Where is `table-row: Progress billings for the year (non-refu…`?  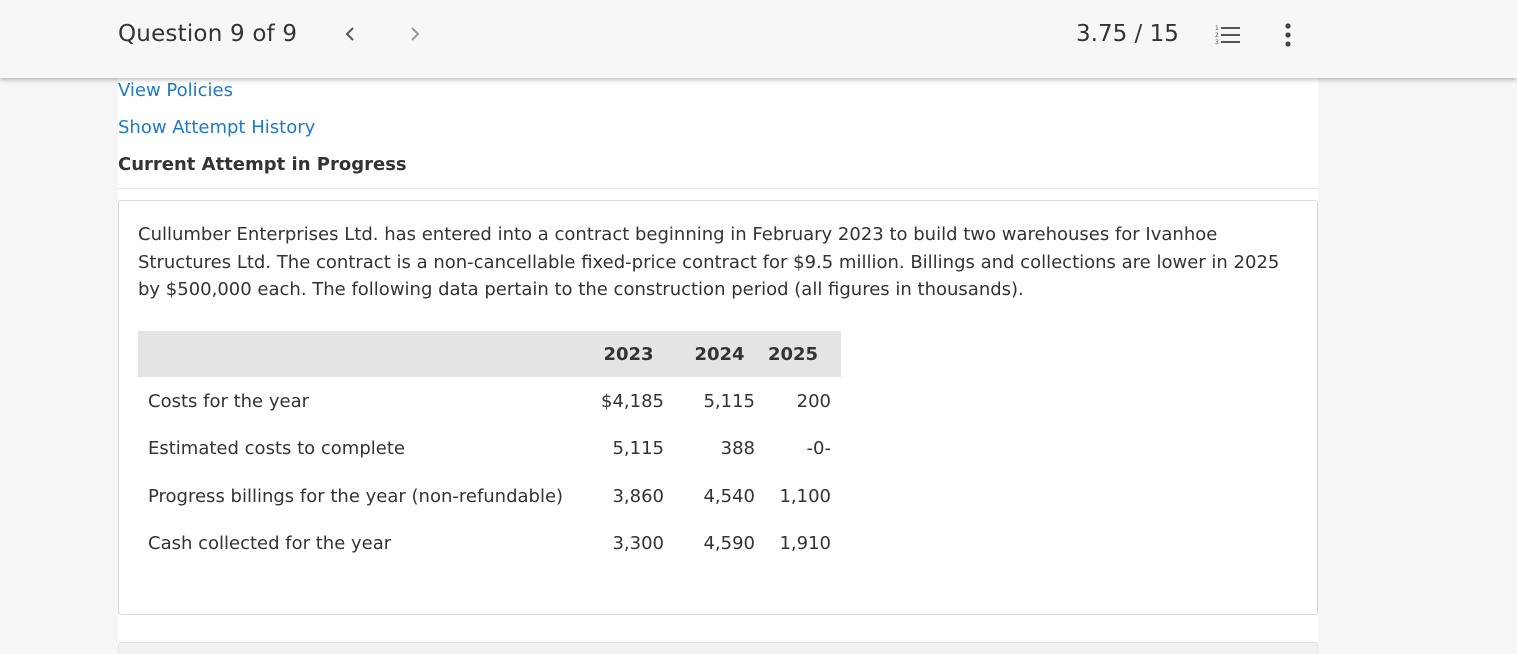
table-row: Progress billings for the year (non-refu… is located at coordinates (489, 496).